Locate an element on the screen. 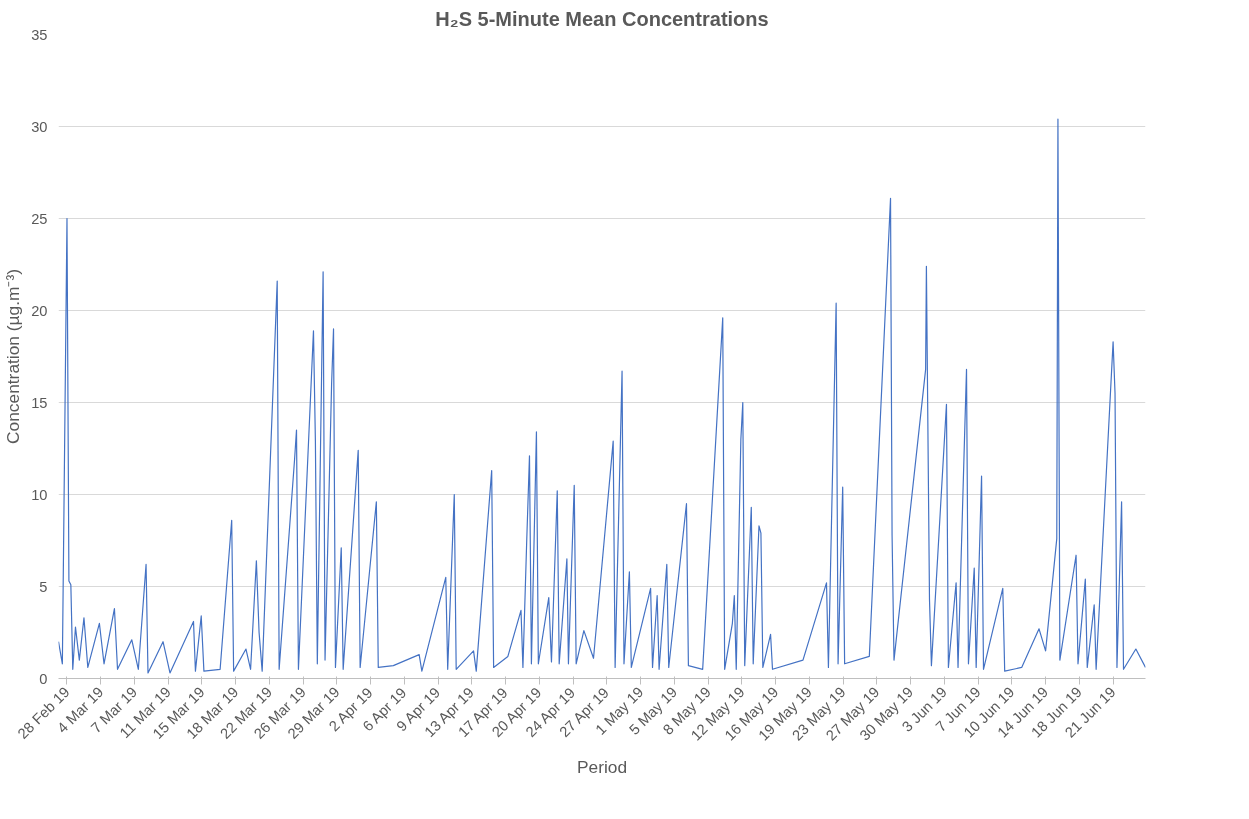 The width and height of the screenshot is (1249, 819). y-tick-label: 25 is located at coordinates (39, 218).